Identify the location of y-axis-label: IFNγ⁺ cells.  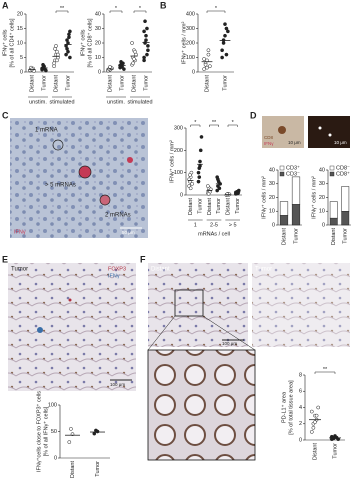
(4, 42).